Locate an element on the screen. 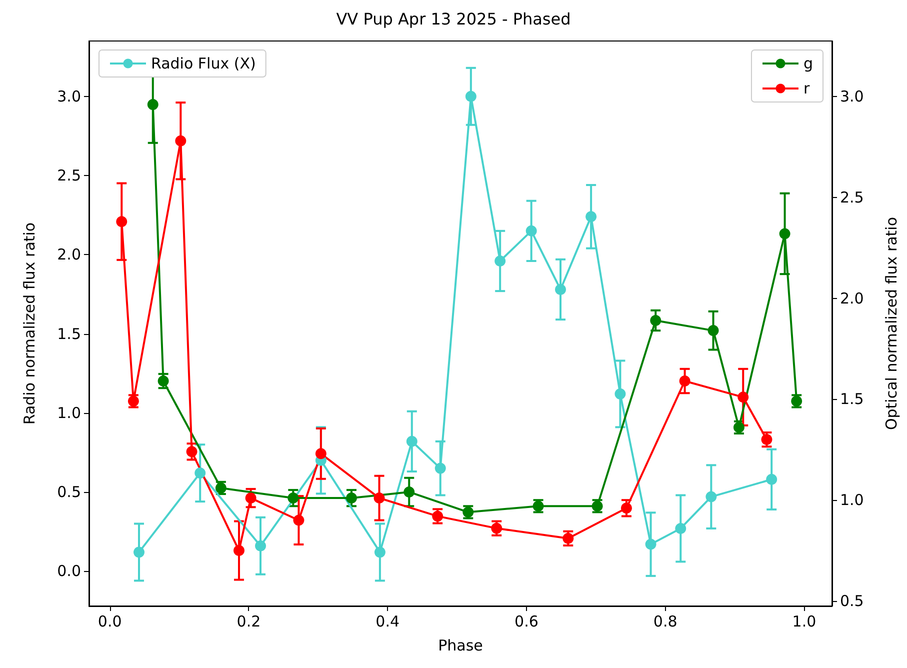  x-tick-label: 0.2 is located at coordinates (248, 621).